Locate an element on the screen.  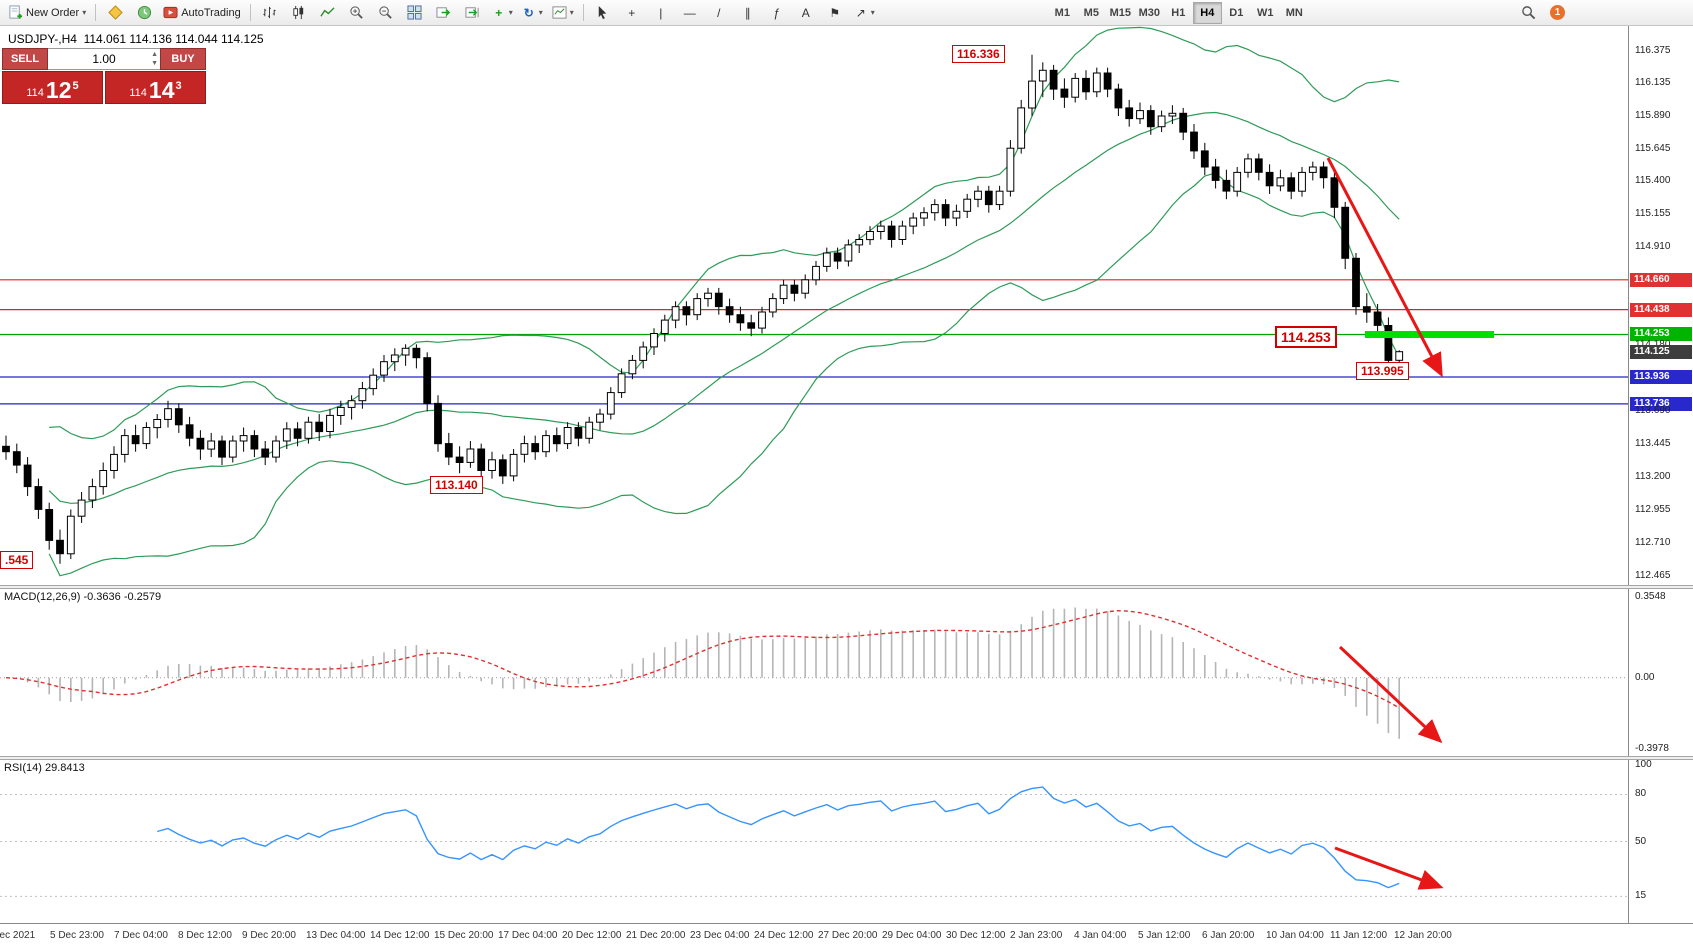
history-center-button is located at coordinates (144, 13).